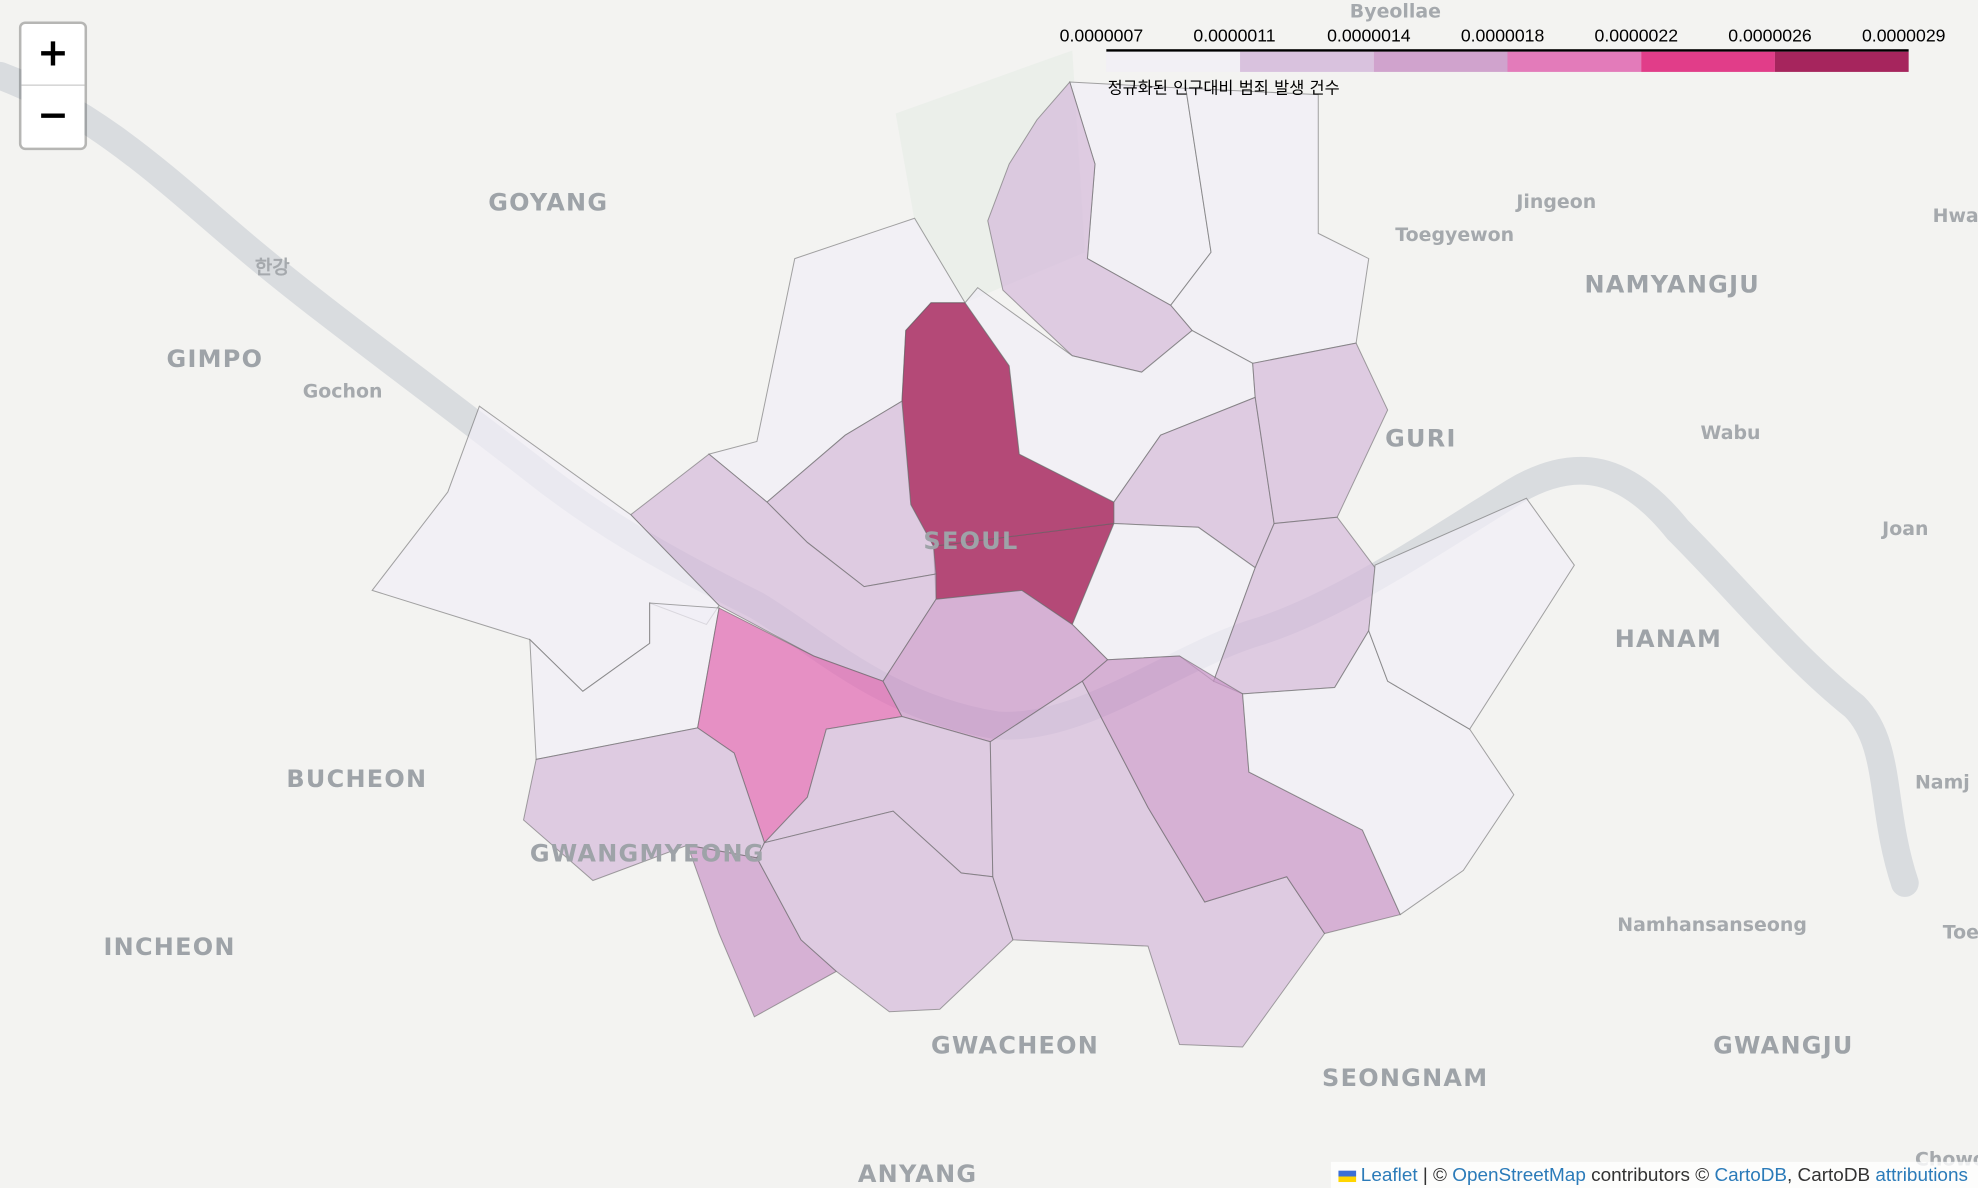  What do you see at coordinates (1395, 11) in the screenshot?
I see `place-label: Byeollae` at bounding box center [1395, 11].